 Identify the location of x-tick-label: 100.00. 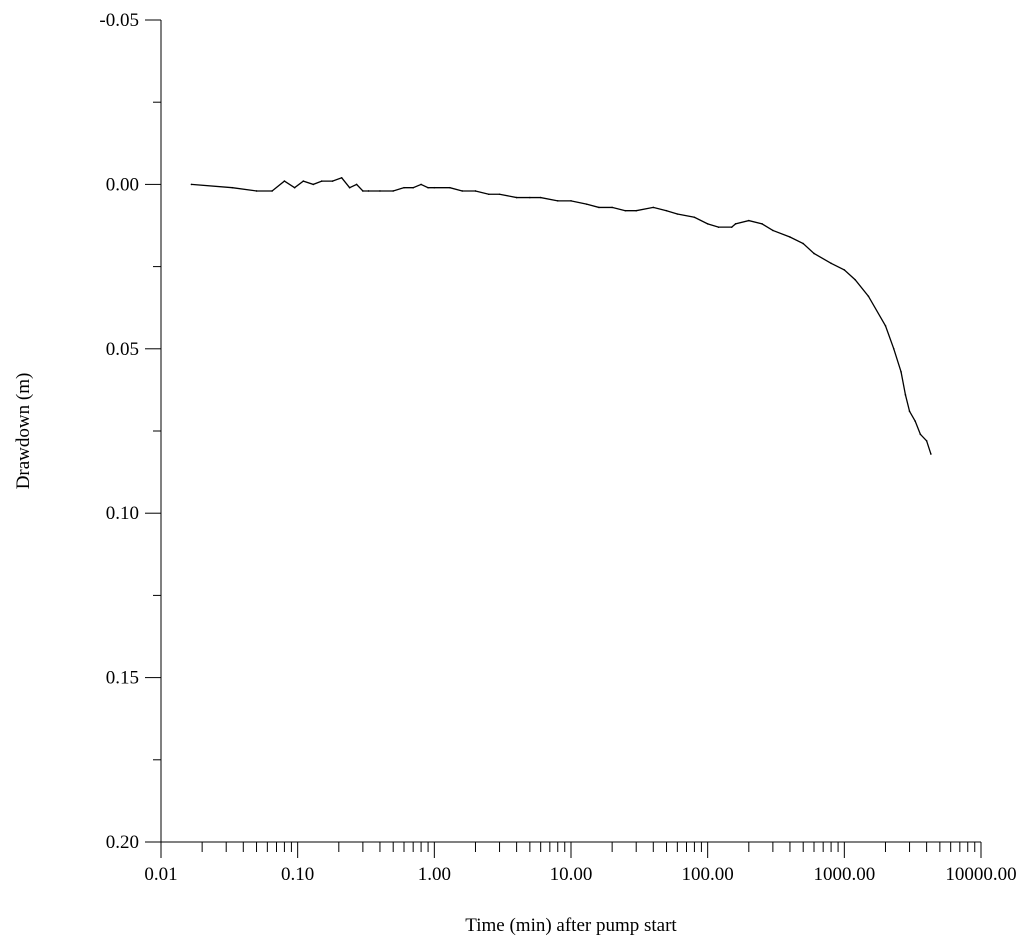
(708, 874).